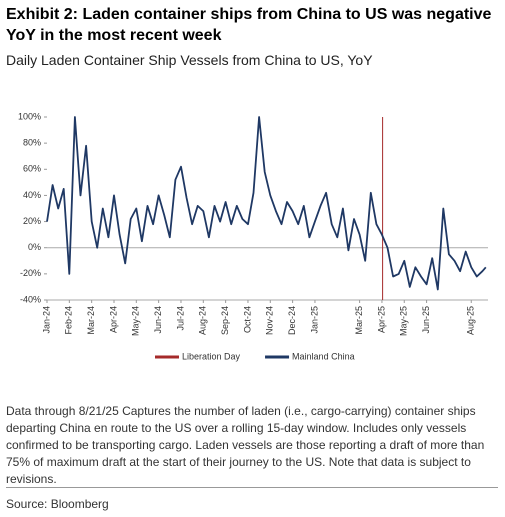 This screenshot has height=517, width=505. What do you see at coordinates (30, 273) in the screenshot?
I see `y-tick-label: -20%` at bounding box center [30, 273].